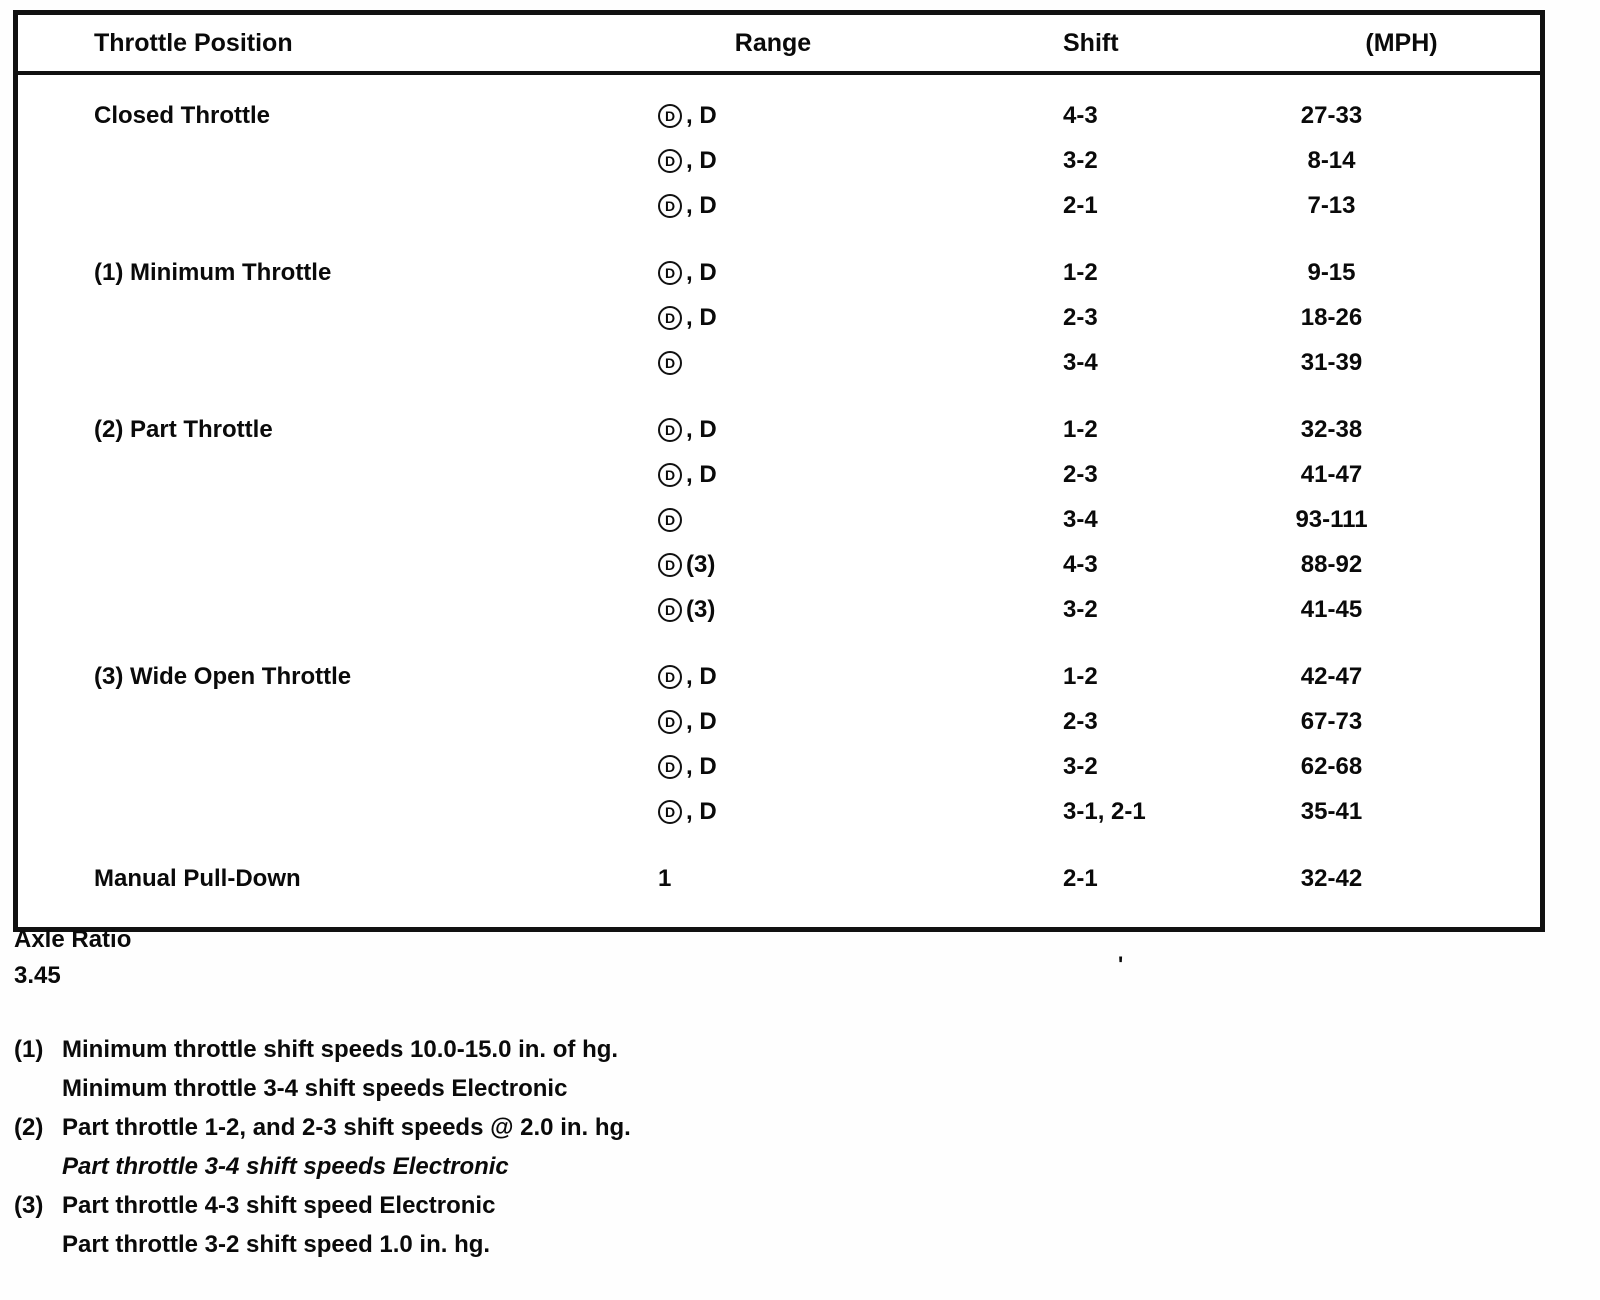  What do you see at coordinates (29, 1049) in the screenshot?
I see `footnote-number: (1)` at bounding box center [29, 1049].